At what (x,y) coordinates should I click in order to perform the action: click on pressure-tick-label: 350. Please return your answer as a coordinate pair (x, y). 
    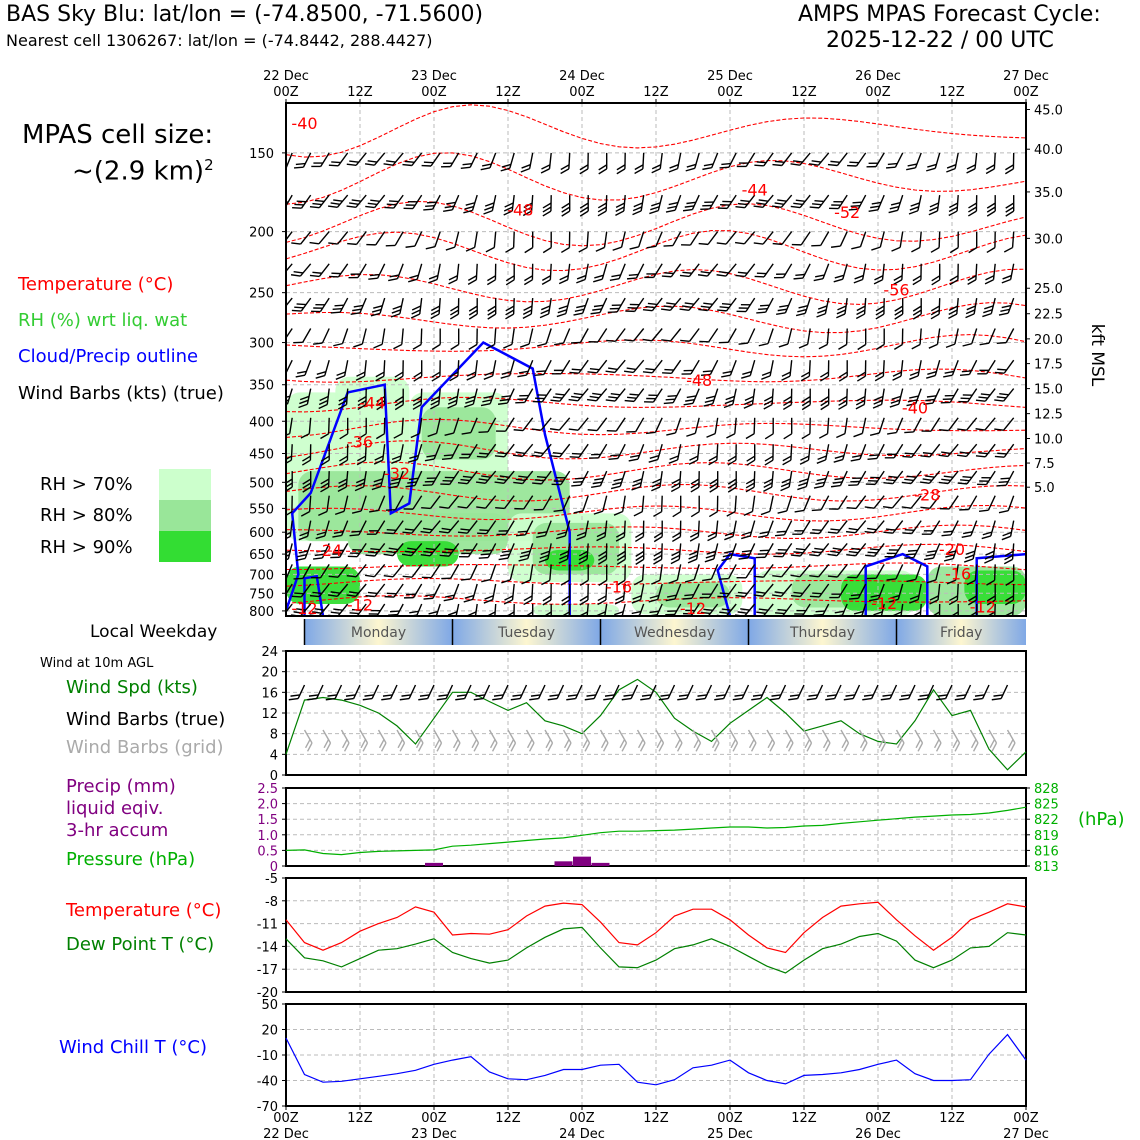
    Looking at the image, I should click on (261, 386).